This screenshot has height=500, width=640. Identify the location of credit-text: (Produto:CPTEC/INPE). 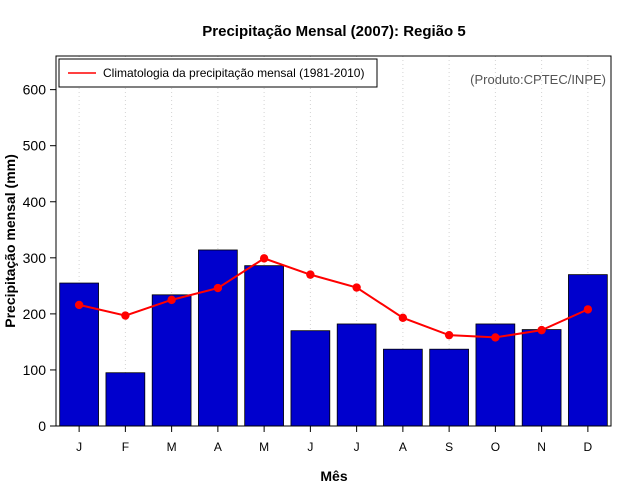
(538, 79).